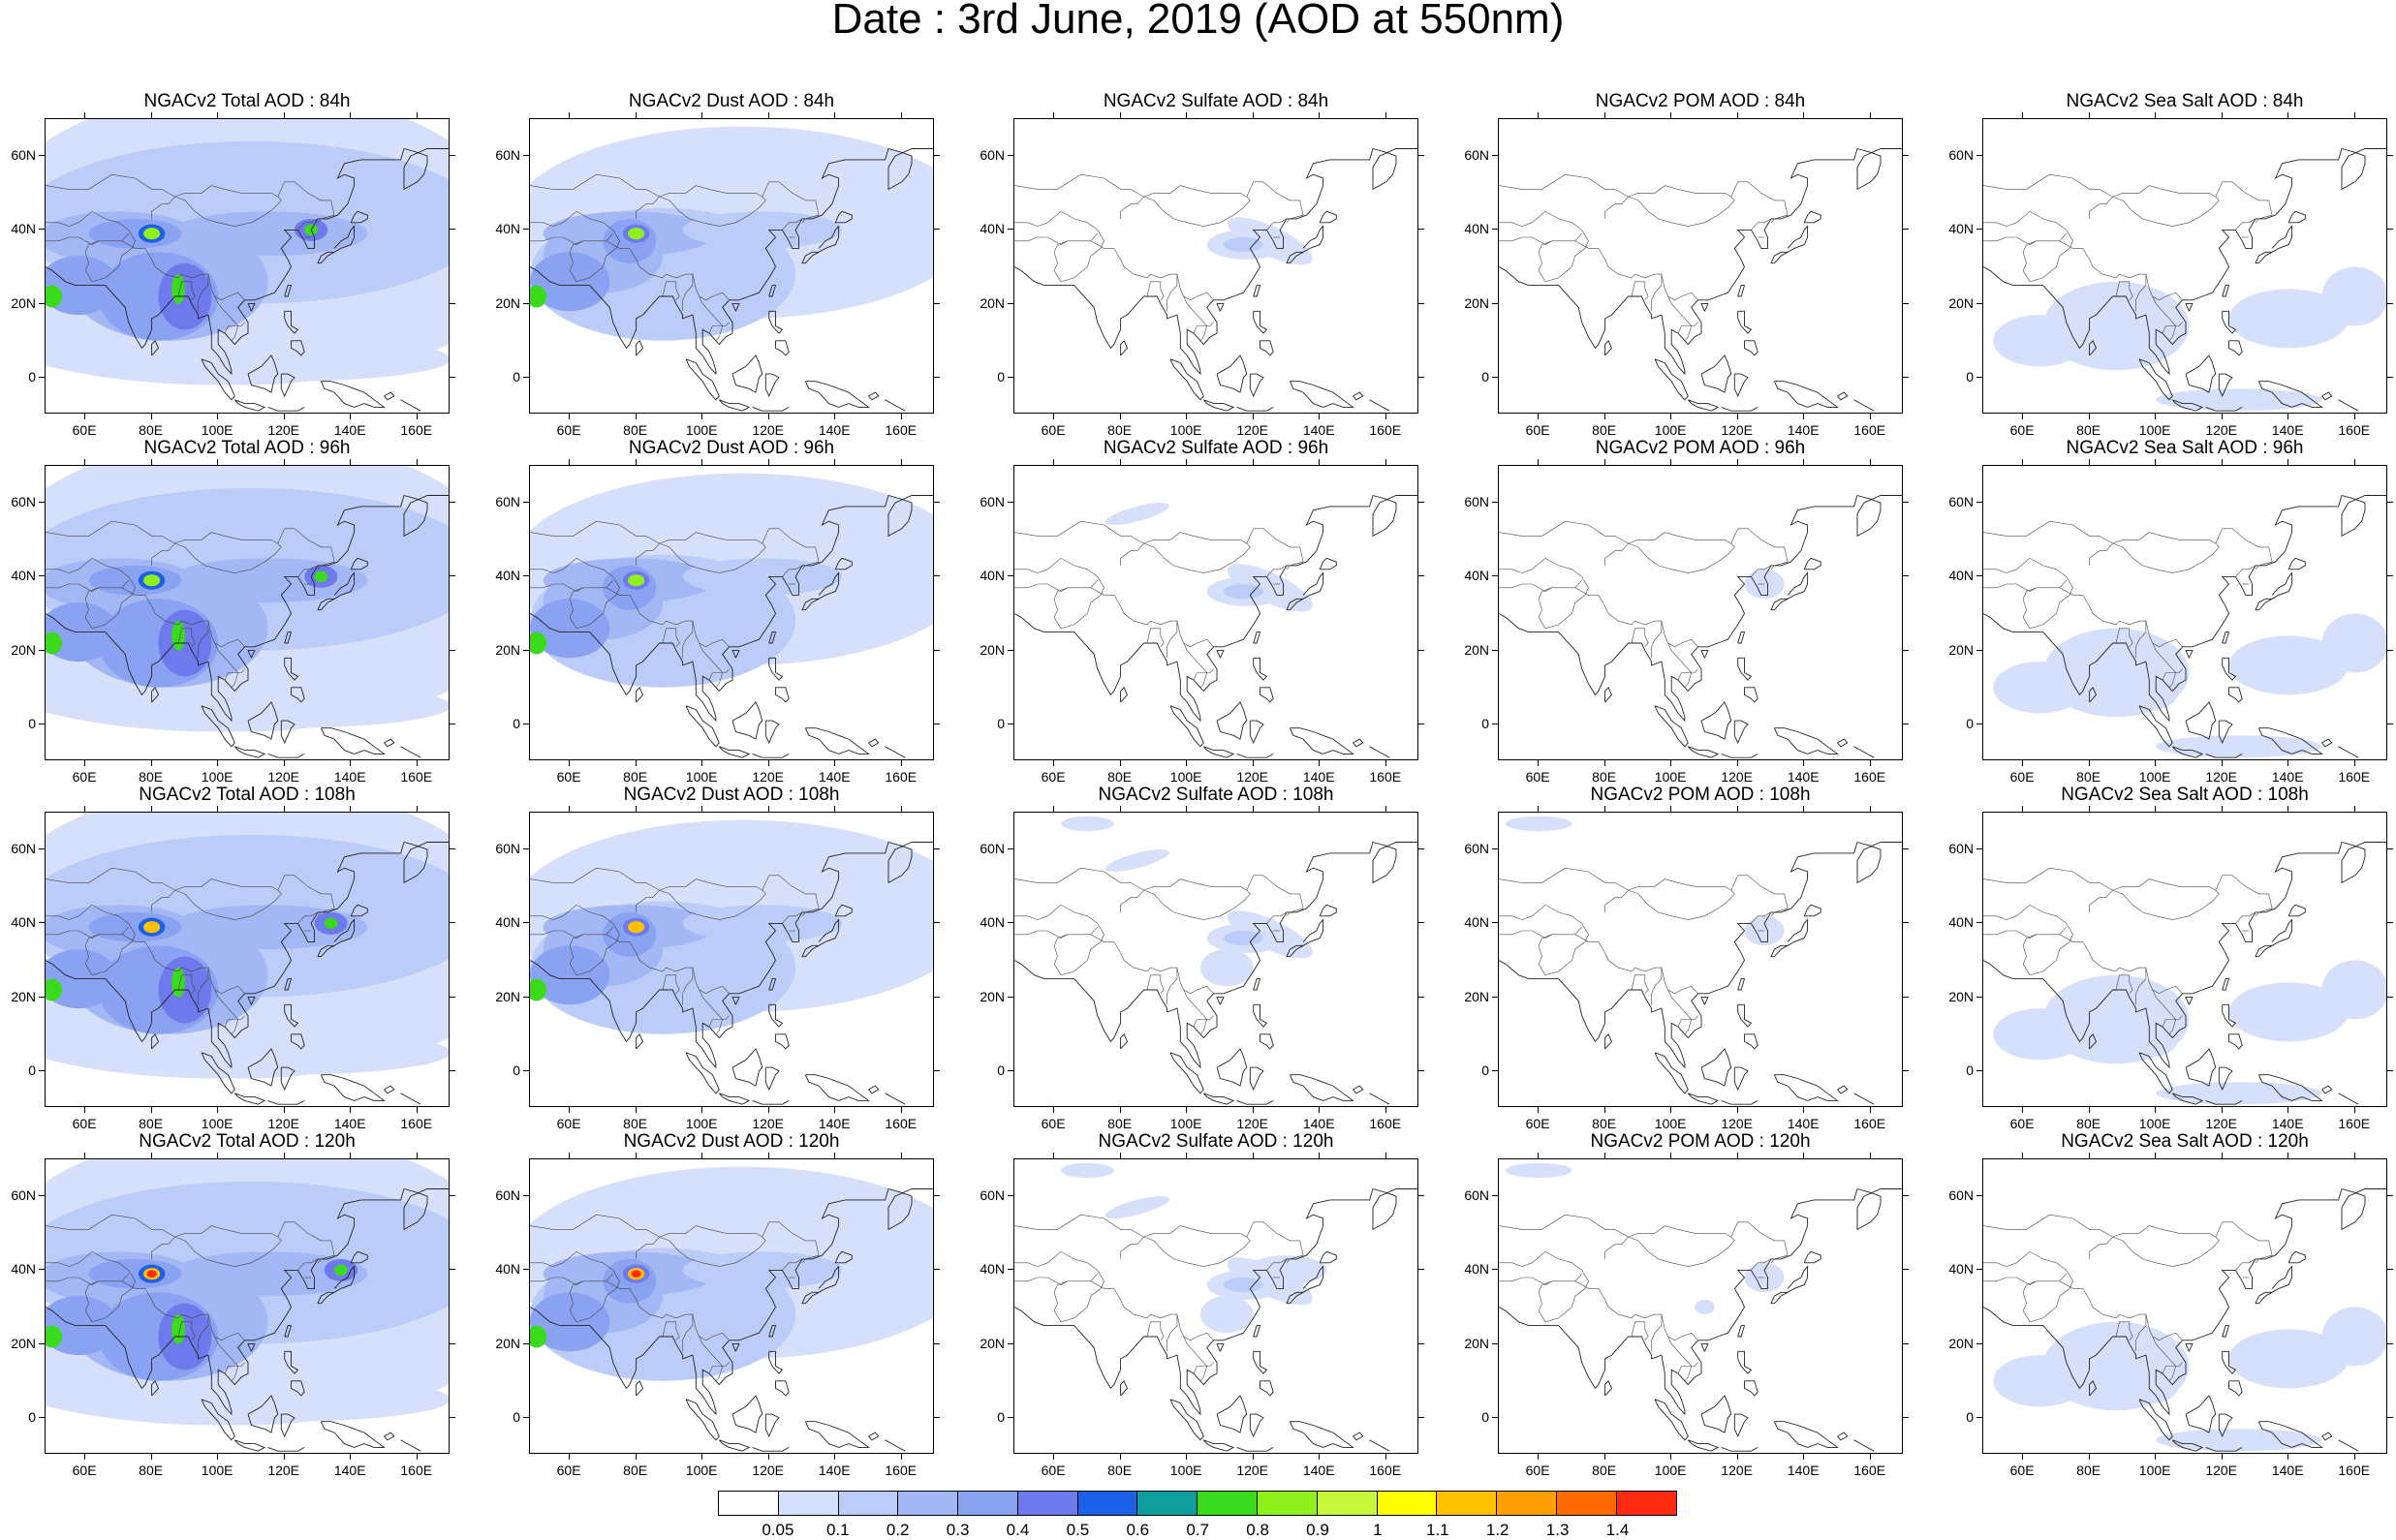 This screenshot has width=2396, height=1540. I want to click on lon-tick-label: 140E, so click(1318, 430).